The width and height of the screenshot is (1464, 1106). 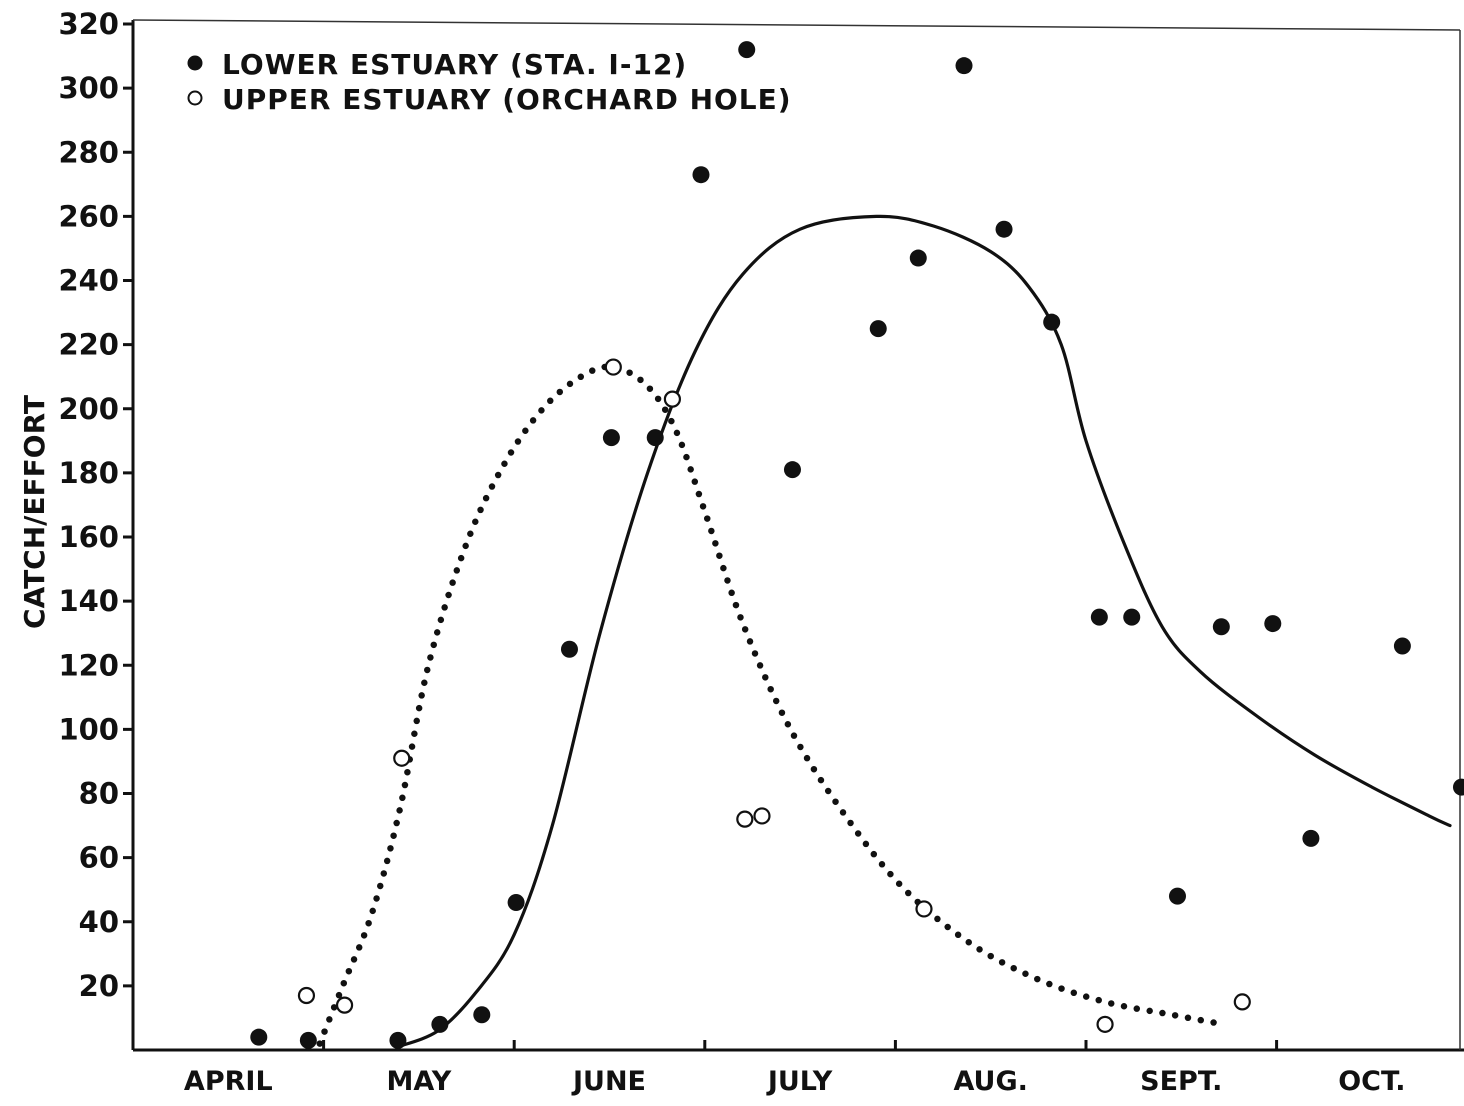 I want to click on top-border-line, so click(x=796, y=25).